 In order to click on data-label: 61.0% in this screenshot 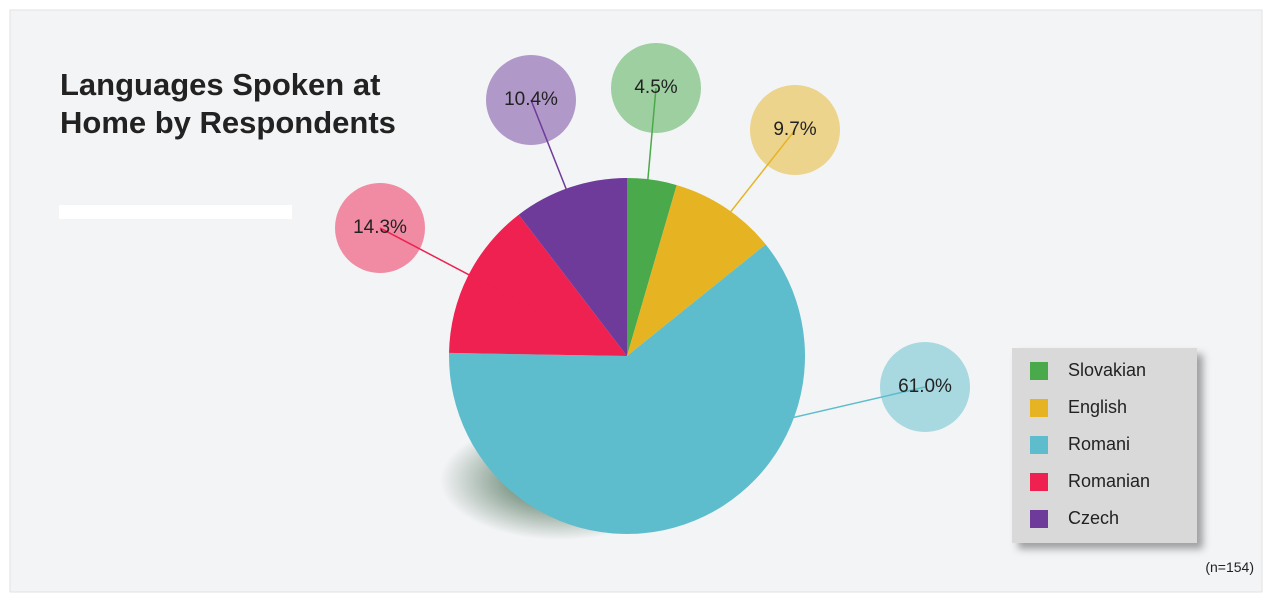, I will do `click(925, 386)`.